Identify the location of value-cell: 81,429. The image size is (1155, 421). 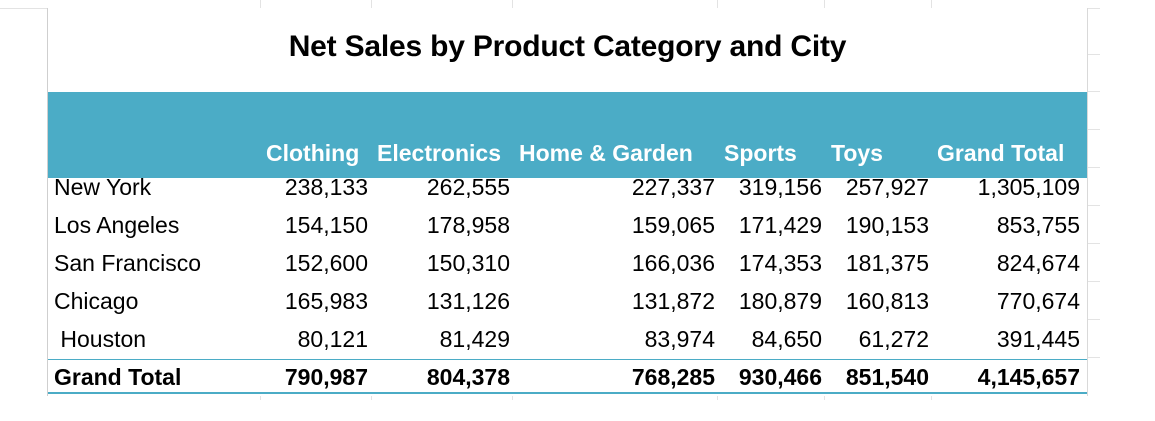
(474, 339).